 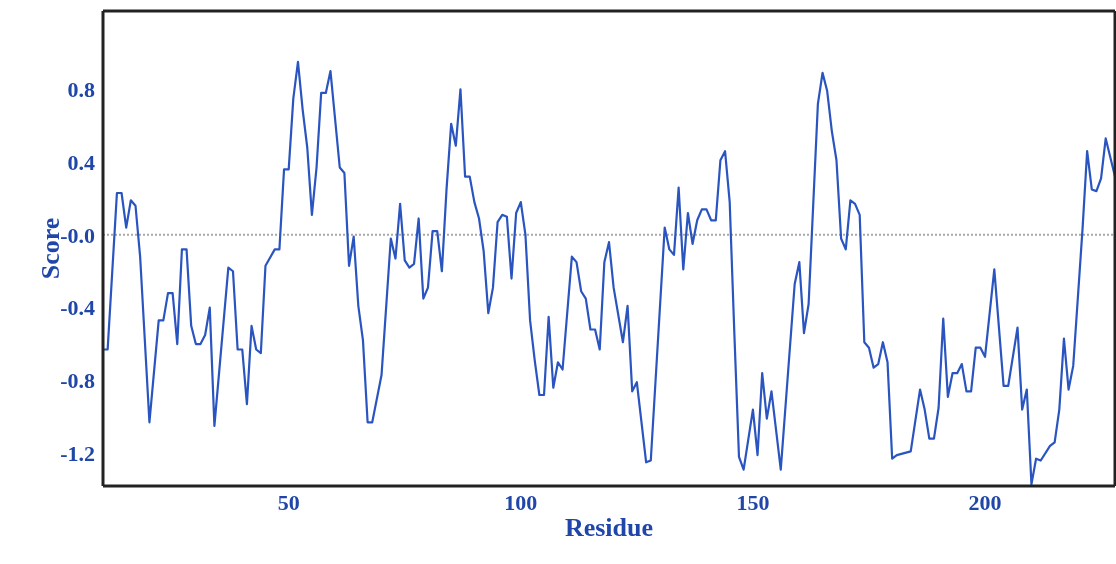 What do you see at coordinates (81, 162) in the screenshot?
I see `y-tick-label: 0.4` at bounding box center [81, 162].